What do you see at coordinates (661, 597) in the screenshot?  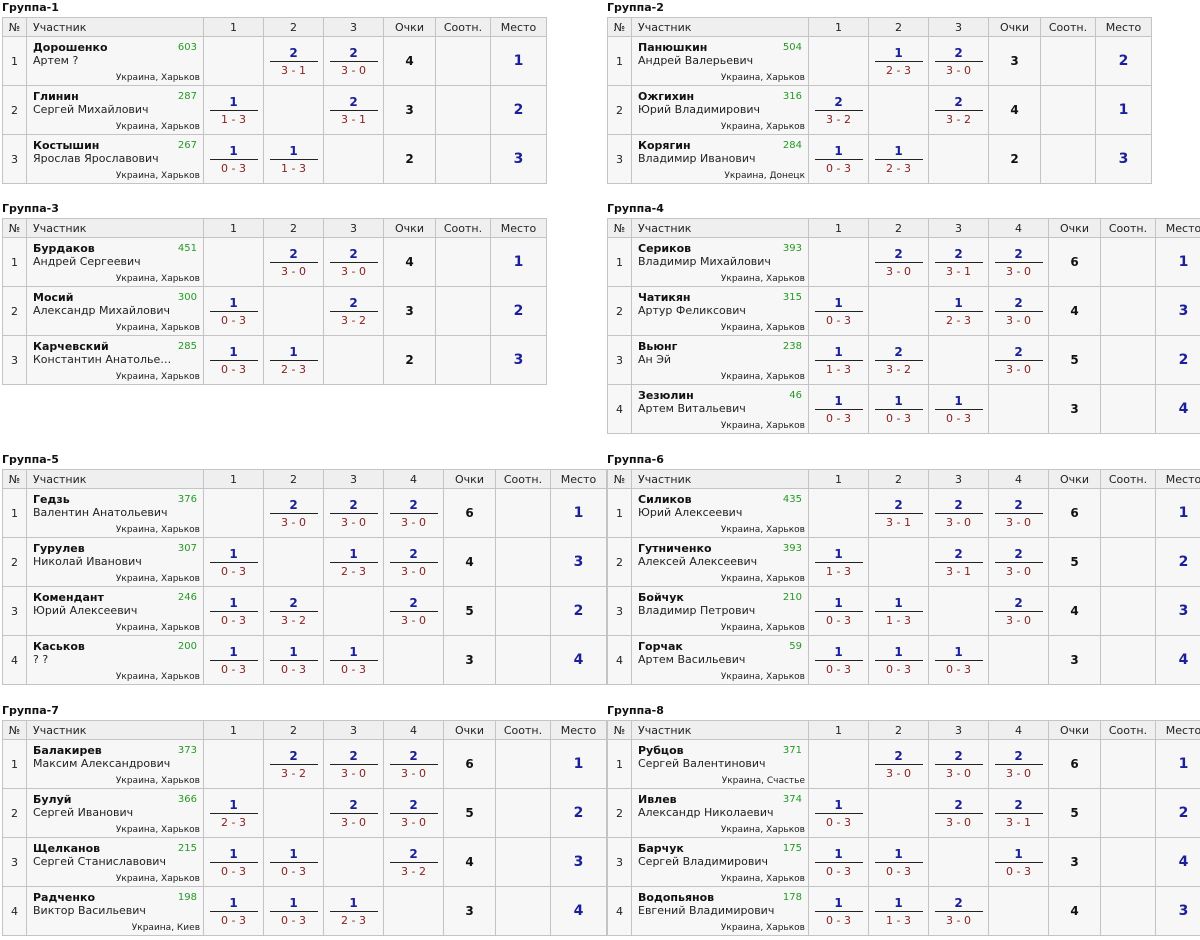 I see `participant-surname: Бойчук` at bounding box center [661, 597].